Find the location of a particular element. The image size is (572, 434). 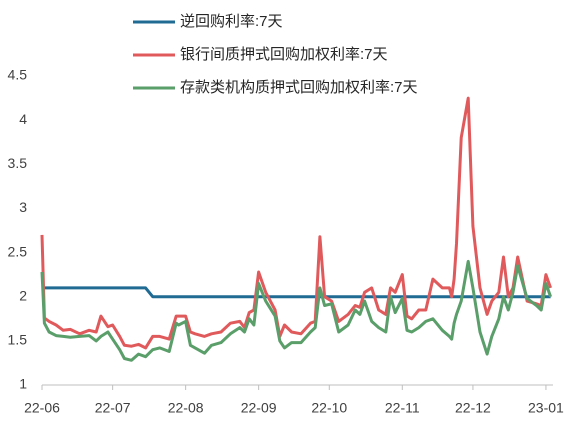

y-tick-label: 4 is located at coordinates (23, 119).